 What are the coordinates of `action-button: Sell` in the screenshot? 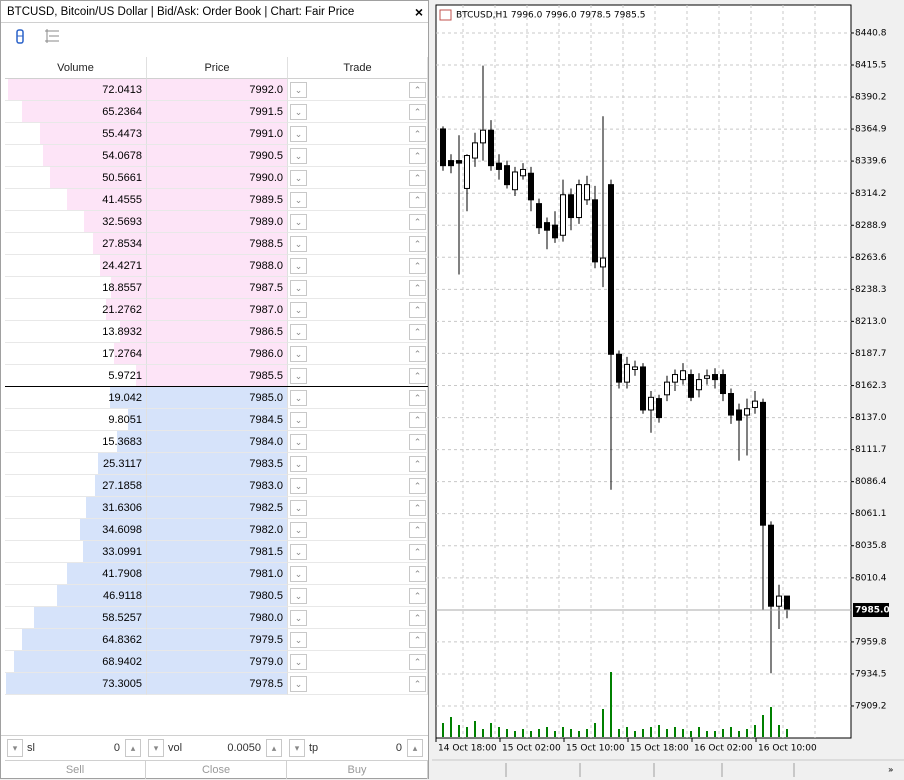 It's located at (75, 769).